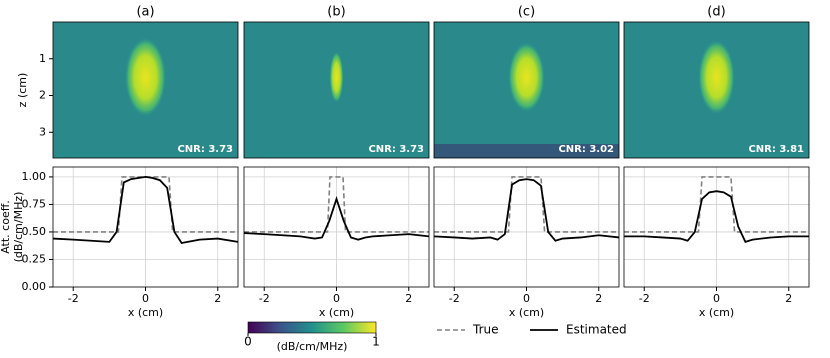 This screenshot has width=830, height=358. What do you see at coordinates (34, 176) in the screenshot?
I see `y-tick-label: 1.00` at bounding box center [34, 176].